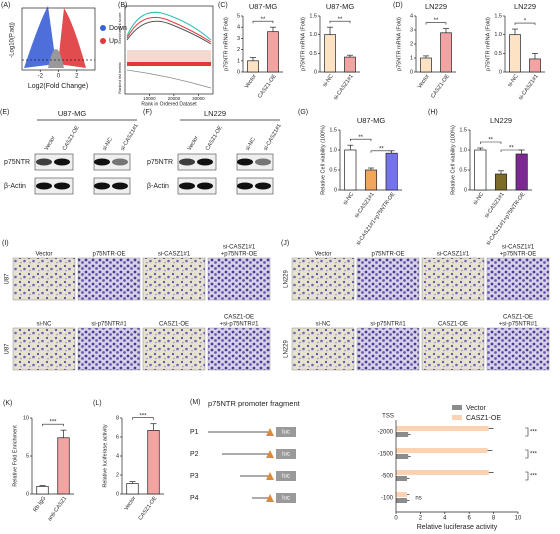 The image size is (560, 534). I want to click on panel-label: (J), so click(285, 243).